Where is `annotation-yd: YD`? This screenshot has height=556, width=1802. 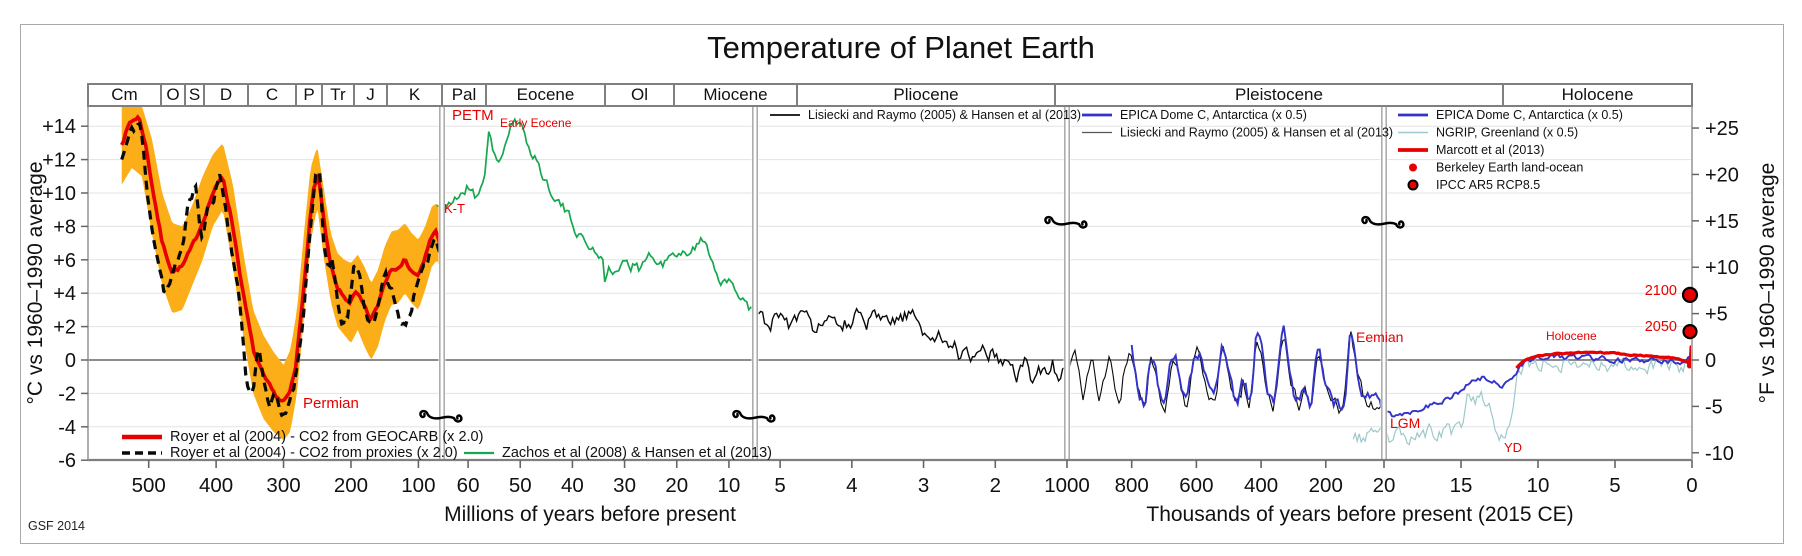 annotation-yd: YD is located at coordinates (1513, 447).